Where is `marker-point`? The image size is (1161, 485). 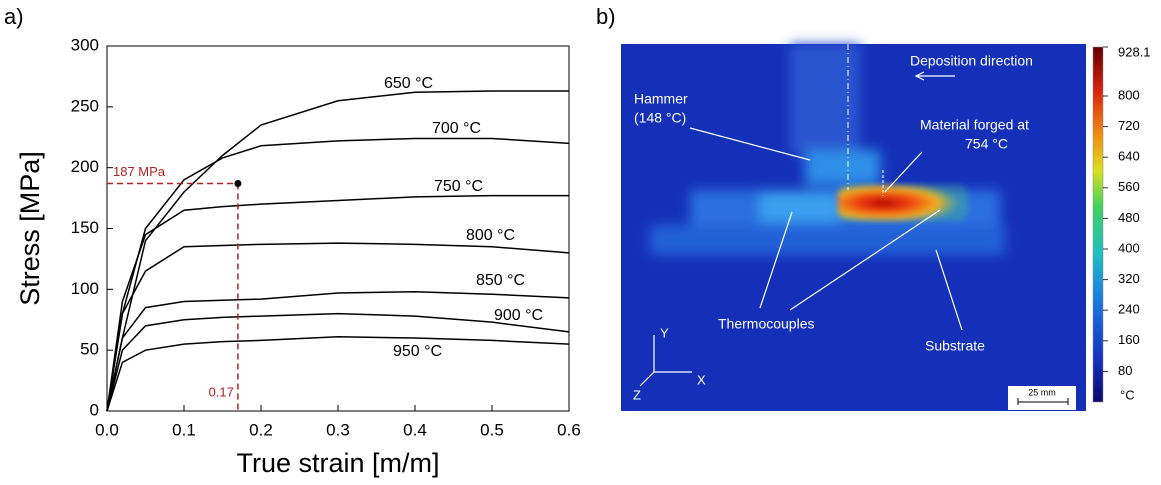 marker-point is located at coordinates (238, 183).